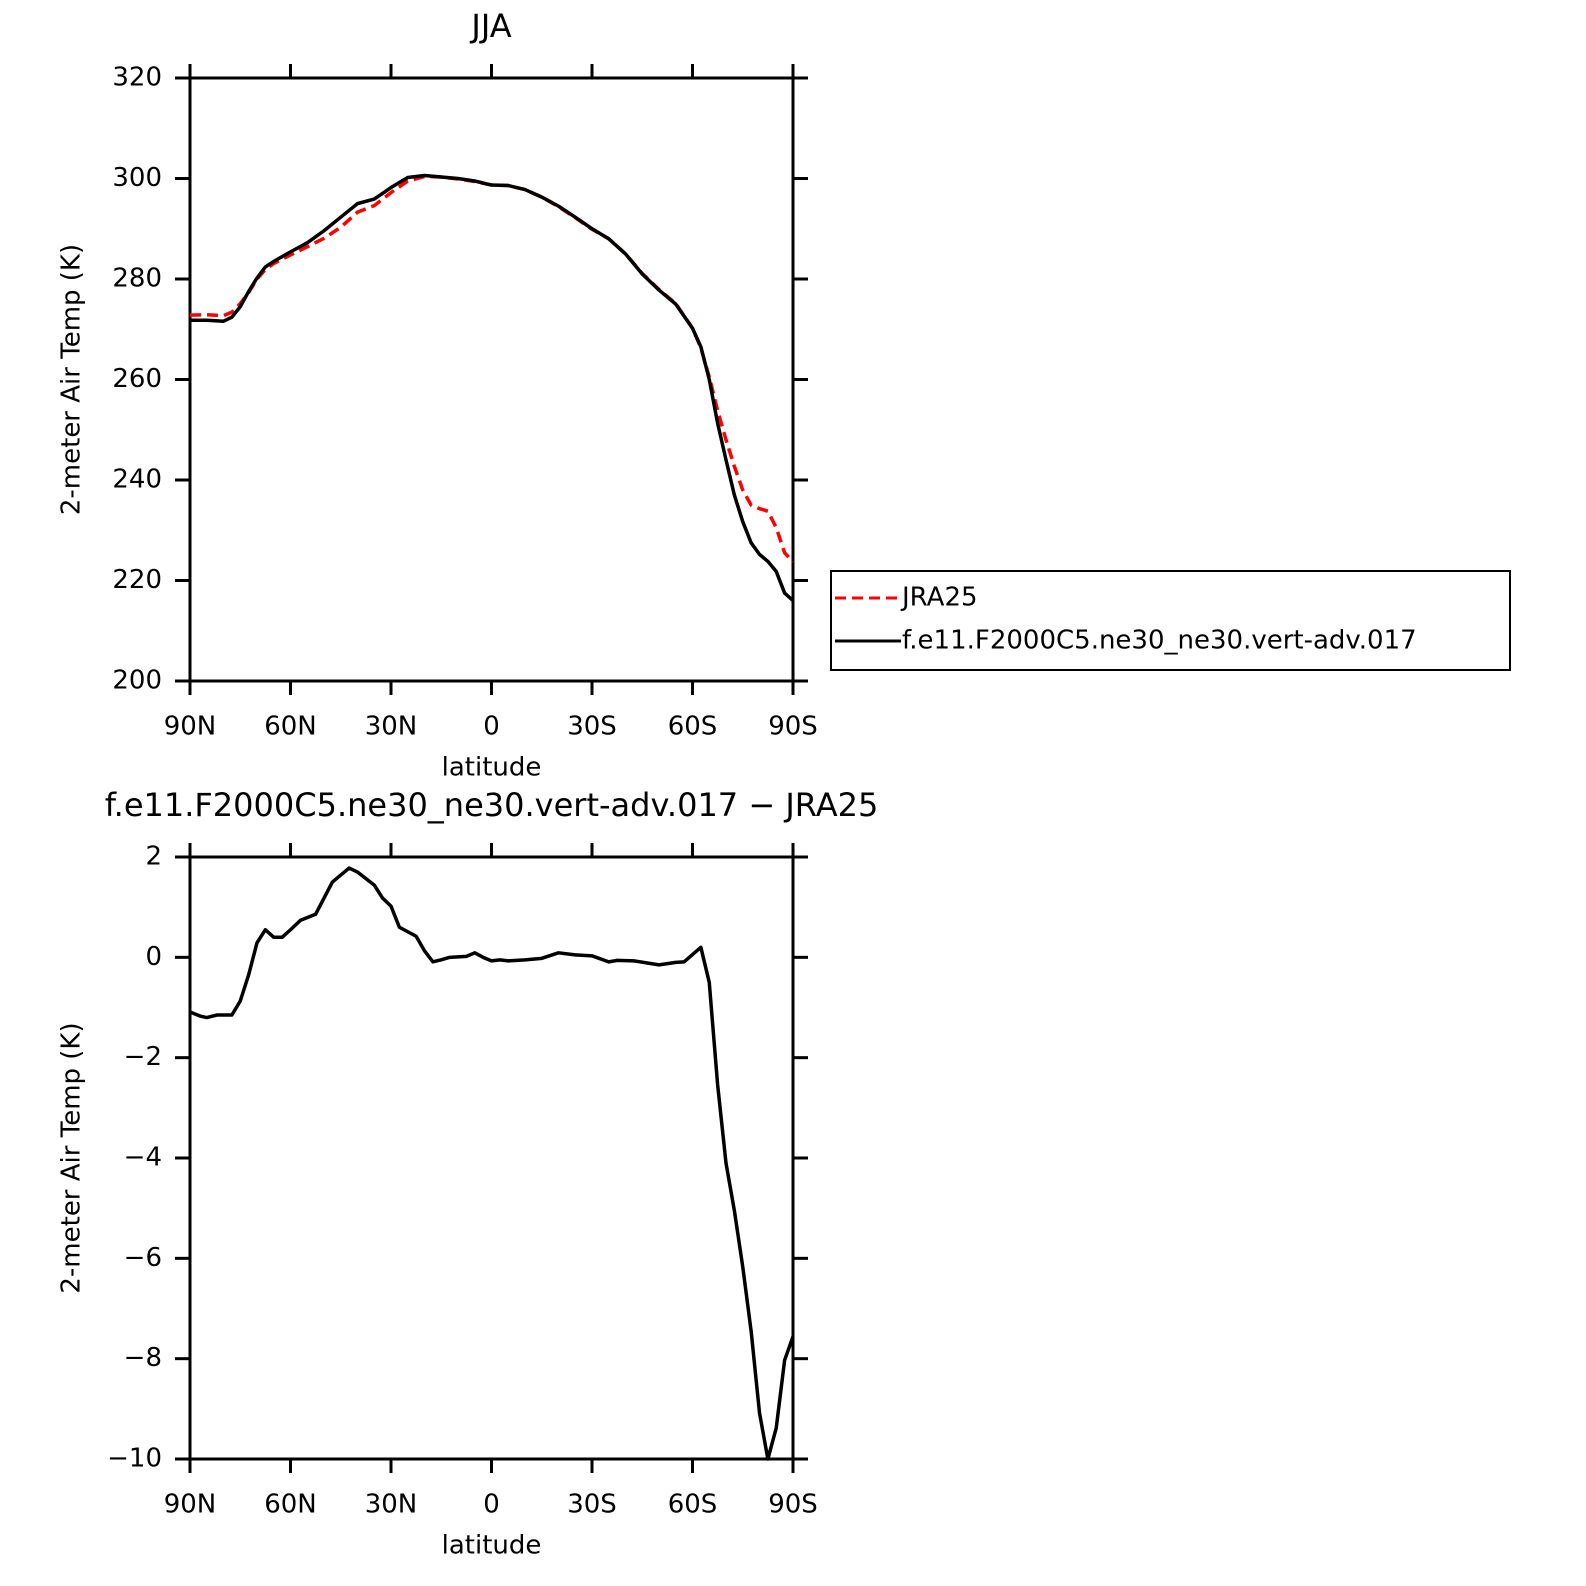 The image size is (1586, 1586). I want to click on y-tick-label: −8, so click(143, 1358).